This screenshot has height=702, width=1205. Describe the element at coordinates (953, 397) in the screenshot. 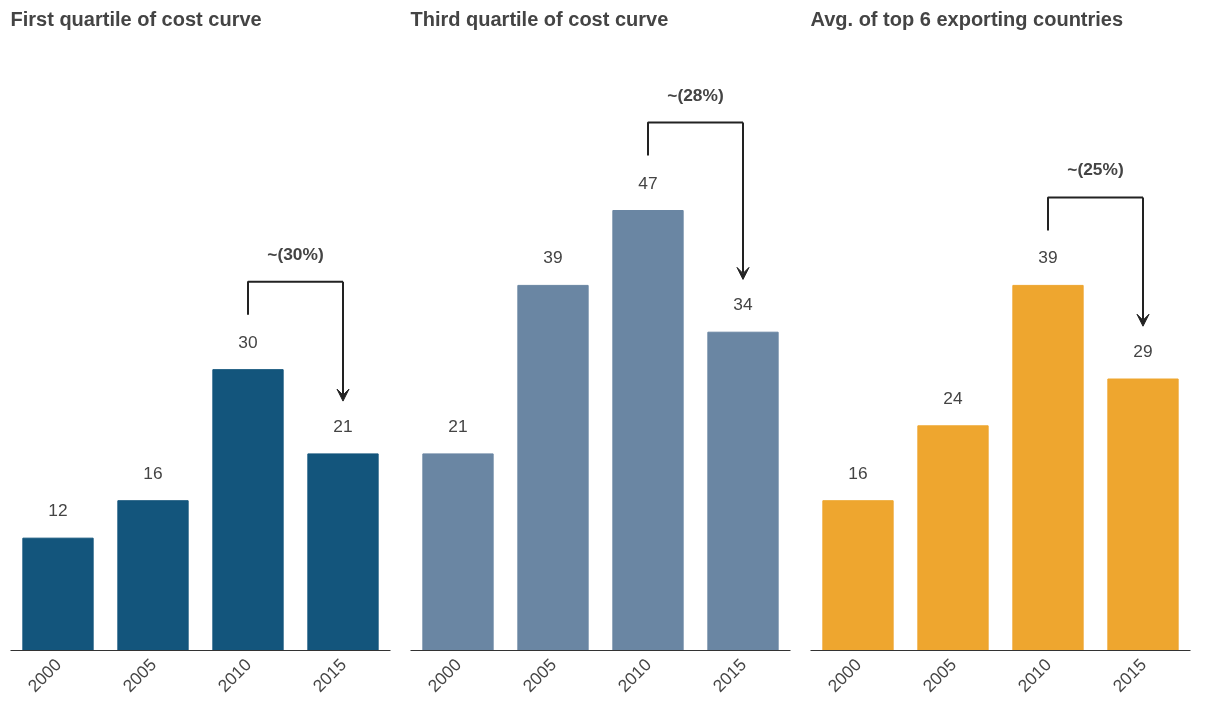

I see `data-label: 24` at that location.